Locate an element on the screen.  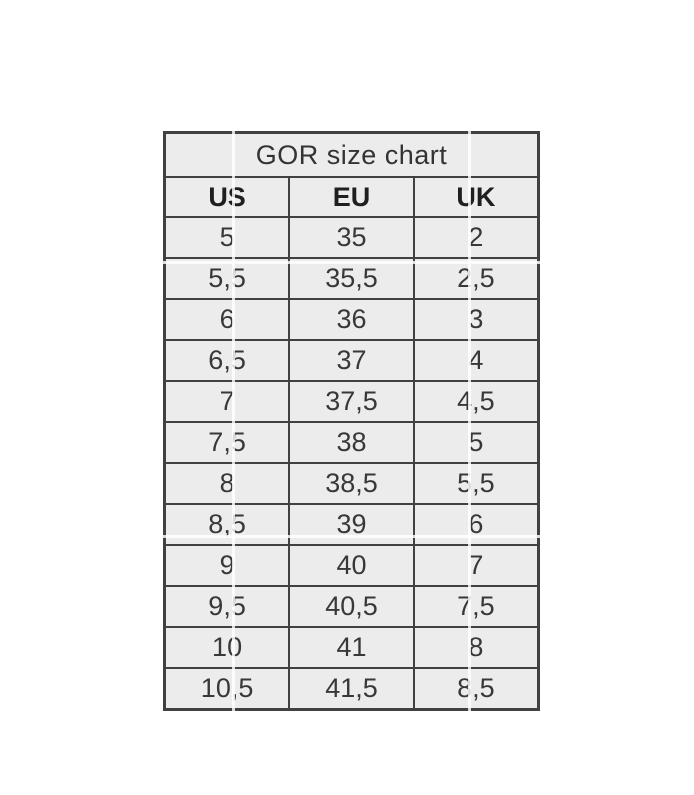
size-cell-uk: 5,5 is located at coordinates (476, 483).